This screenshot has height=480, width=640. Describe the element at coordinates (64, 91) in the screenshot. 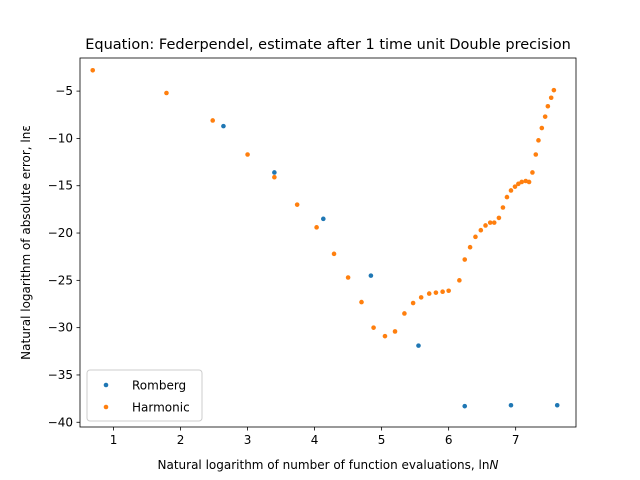

I see `y-tick-label: −5` at that location.